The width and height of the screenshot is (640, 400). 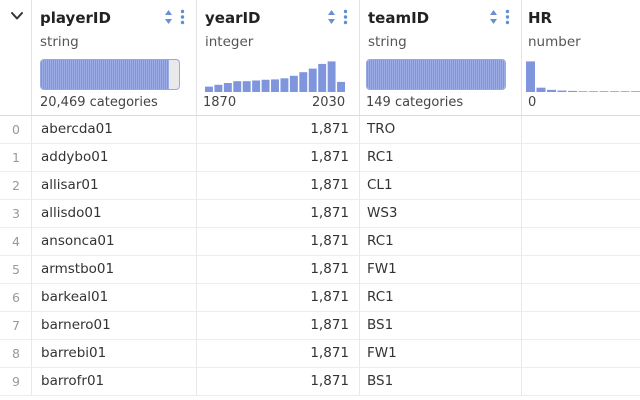 What do you see at coordinates (114, 353) in the screenshot?
I see `cell-playerid: barrebi01` at bounding box center [114, 353].